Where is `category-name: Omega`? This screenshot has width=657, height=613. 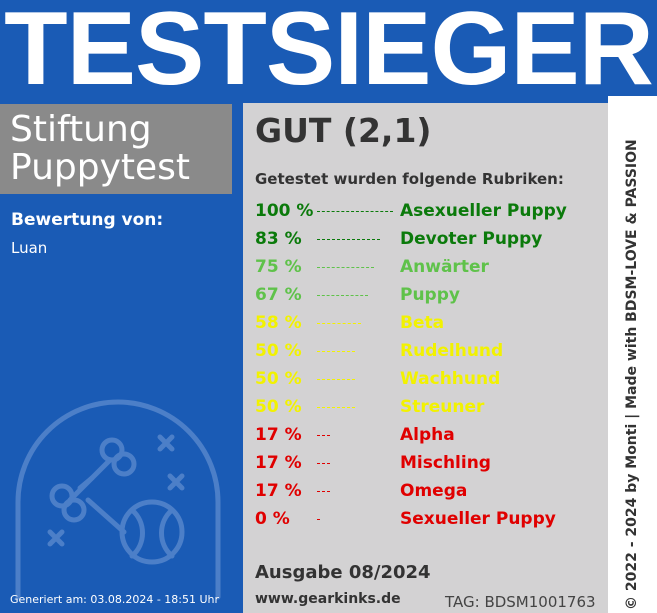 category-name: Omega is located at coordinates (434, 491).